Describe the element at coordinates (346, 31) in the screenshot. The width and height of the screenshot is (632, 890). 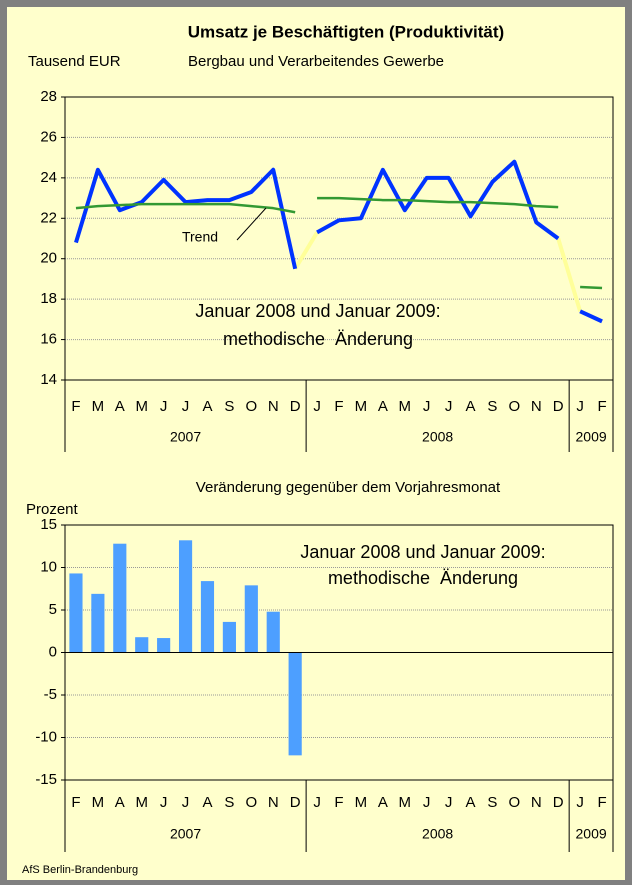
I see `chart-title: Umsatz je Beschäftigten (Produktivität)` at that location.